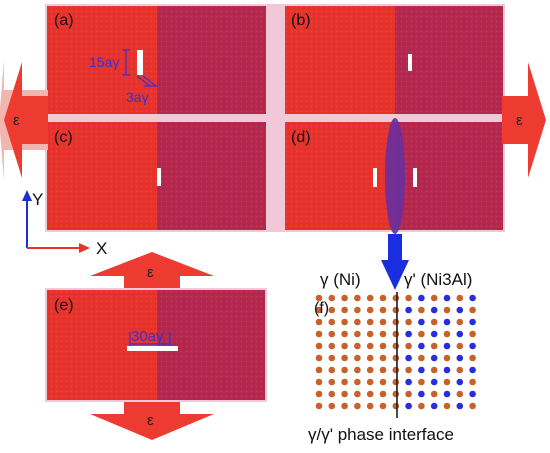 The height and width of the screenshot is (453, 550). Describe the element at coordinates (64, 20) in the screenshot. I see `panel-label-a: (a)` at that location.